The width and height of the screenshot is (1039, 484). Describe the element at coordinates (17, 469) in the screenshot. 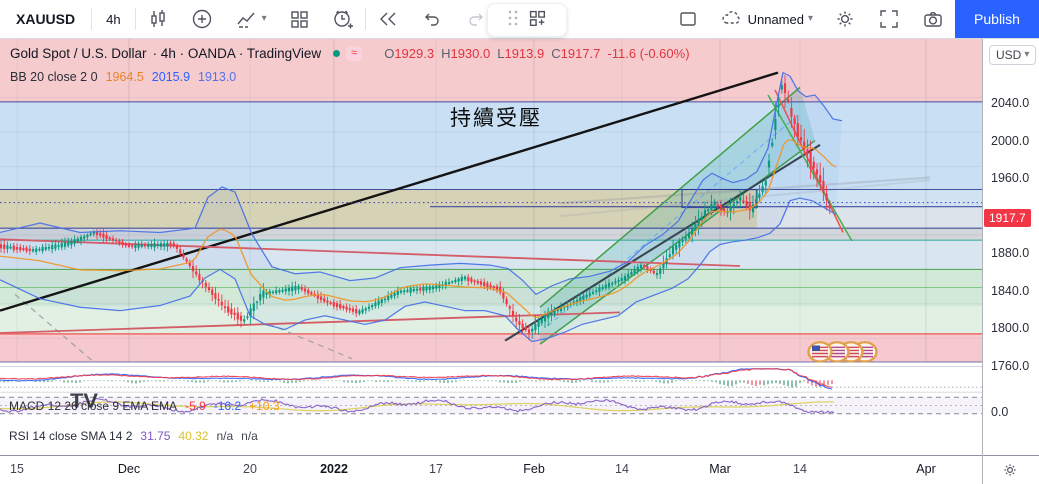

I see `time-tick-0: 15` at that location.